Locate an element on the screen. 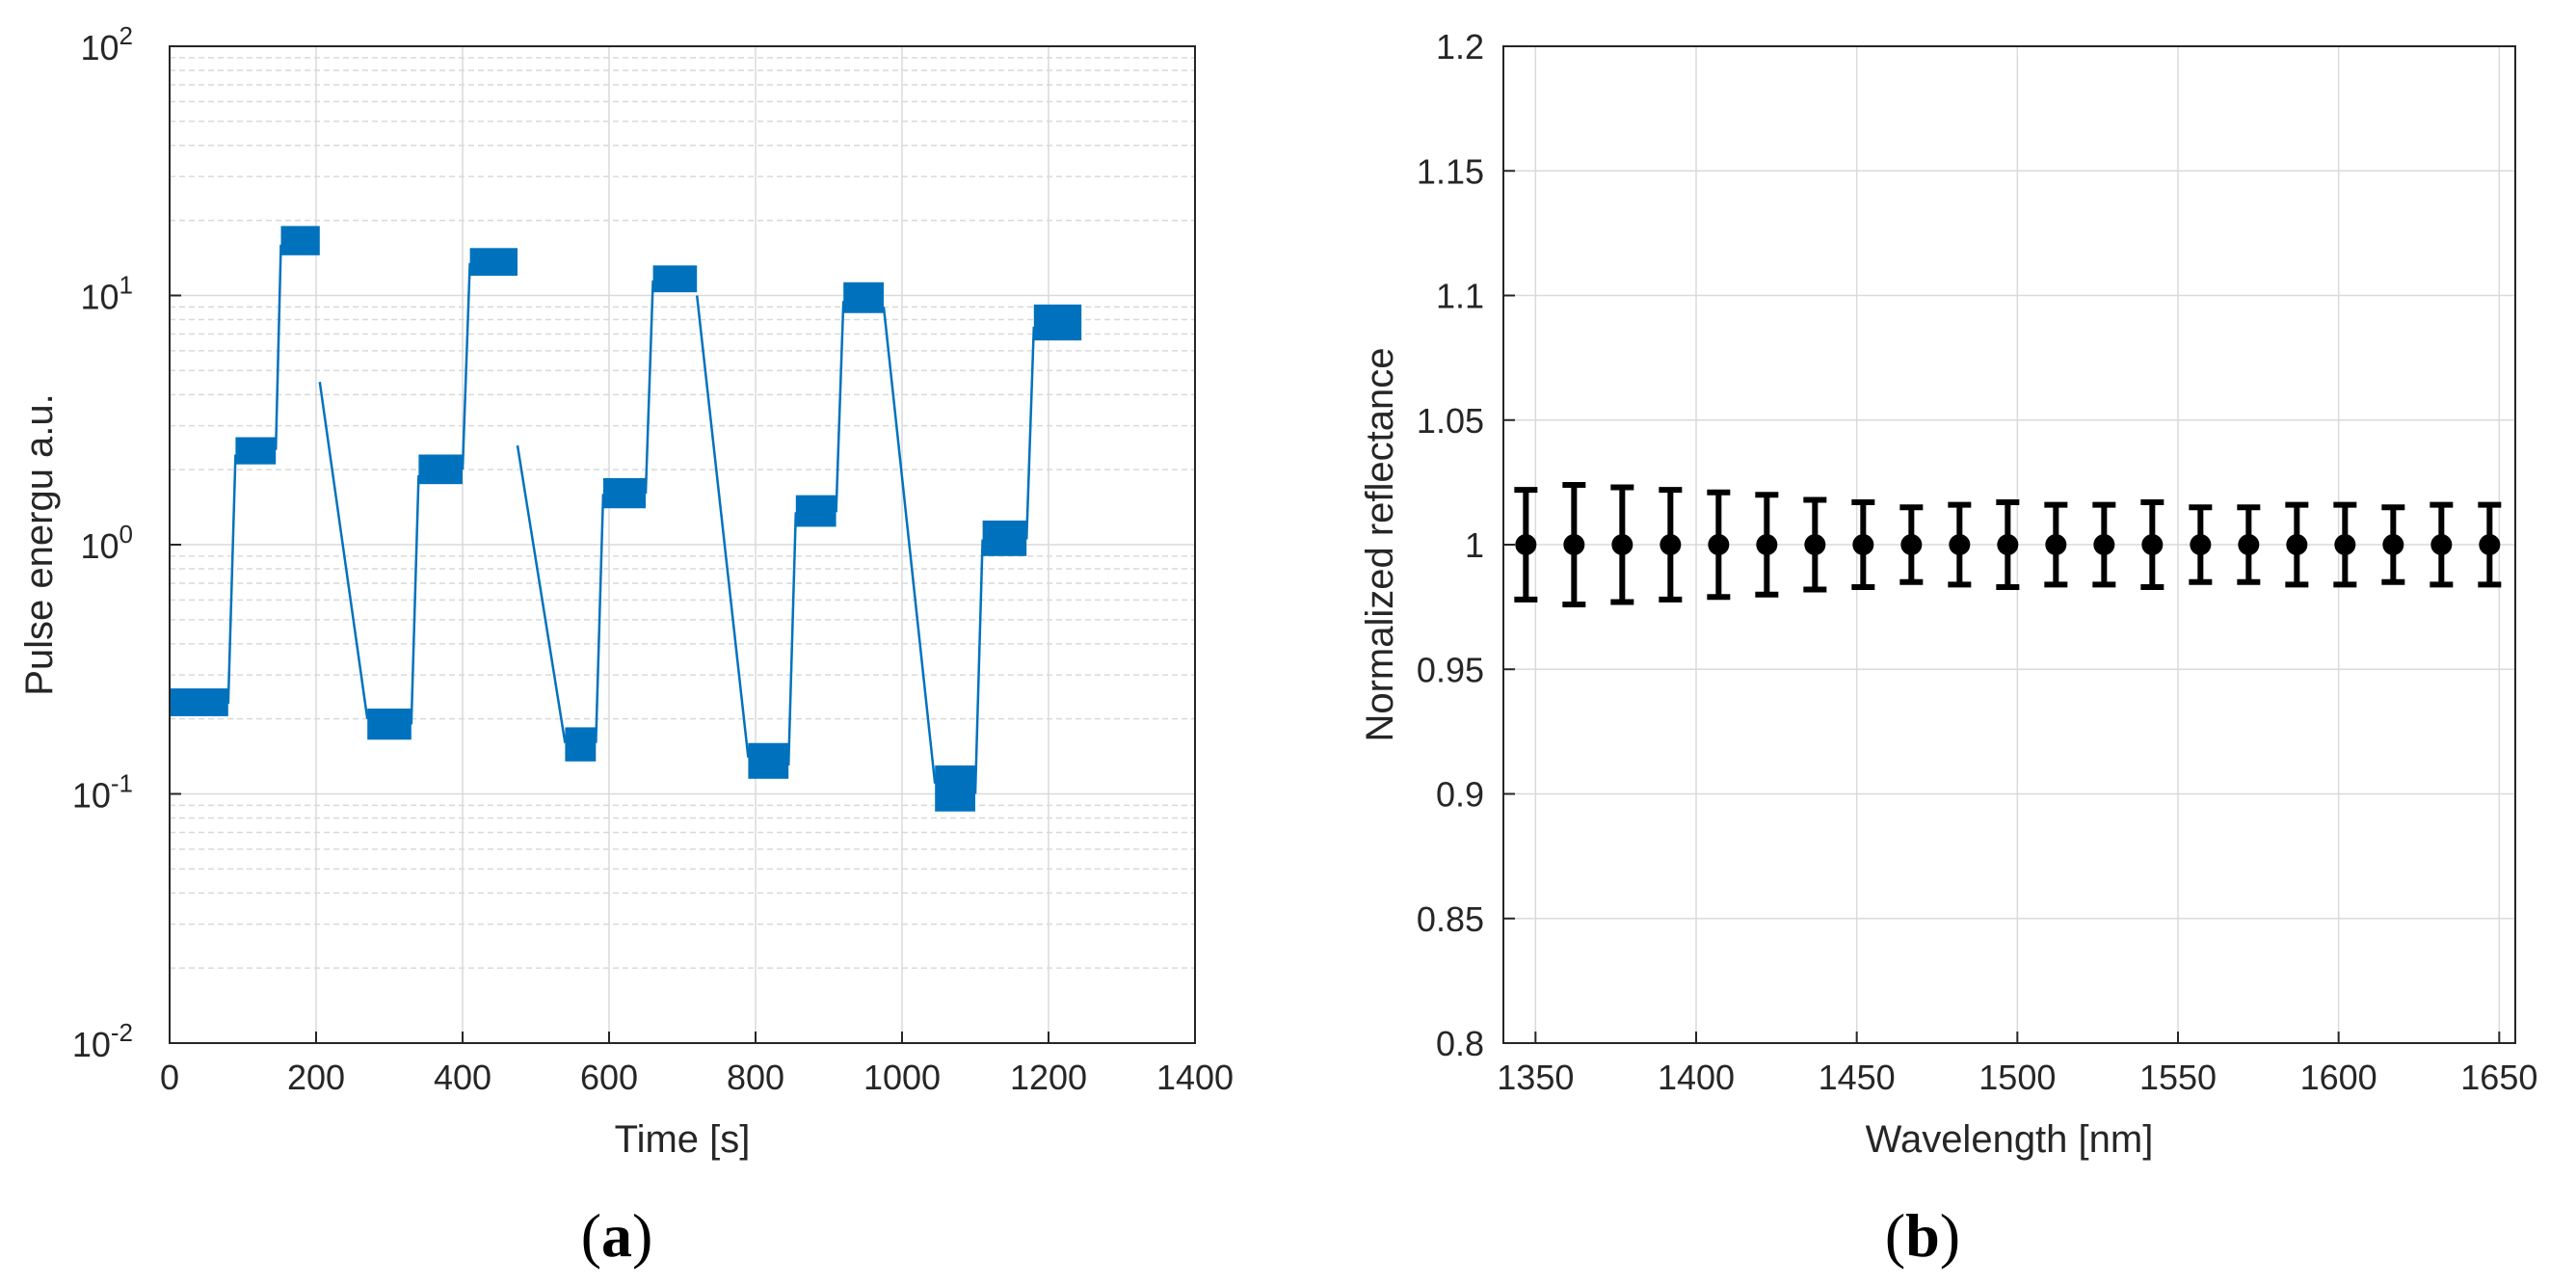 The width and height of the screenshot is (2576, 1287). chart-a-ylabel: Pulse energu a.u. is located at coordinates (39, 545).